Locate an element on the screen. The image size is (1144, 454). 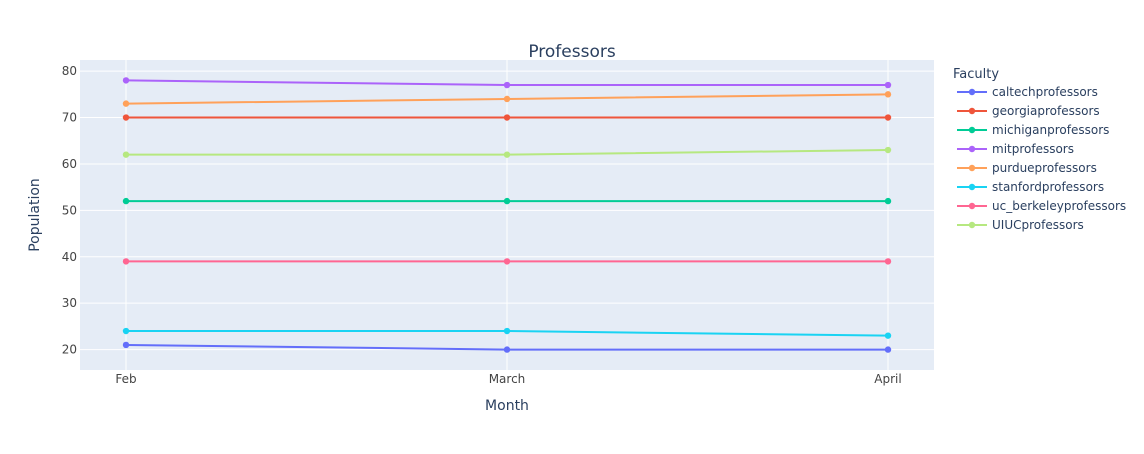
legend-label: georgiaprofessors is located at coordinates (1046, 111).